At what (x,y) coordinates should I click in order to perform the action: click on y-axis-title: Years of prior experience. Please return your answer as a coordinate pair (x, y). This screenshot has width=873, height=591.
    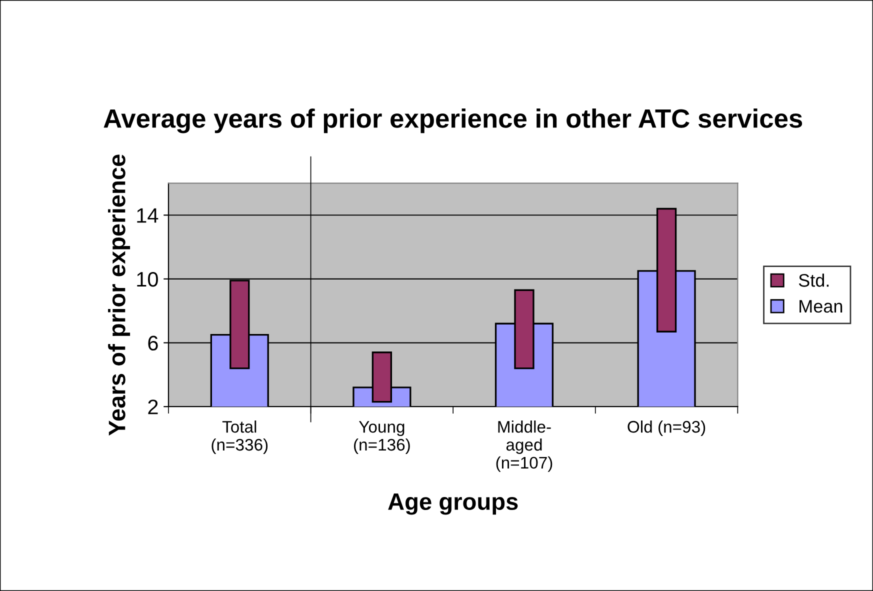
    Looking at the image, I should click on (119, 295).